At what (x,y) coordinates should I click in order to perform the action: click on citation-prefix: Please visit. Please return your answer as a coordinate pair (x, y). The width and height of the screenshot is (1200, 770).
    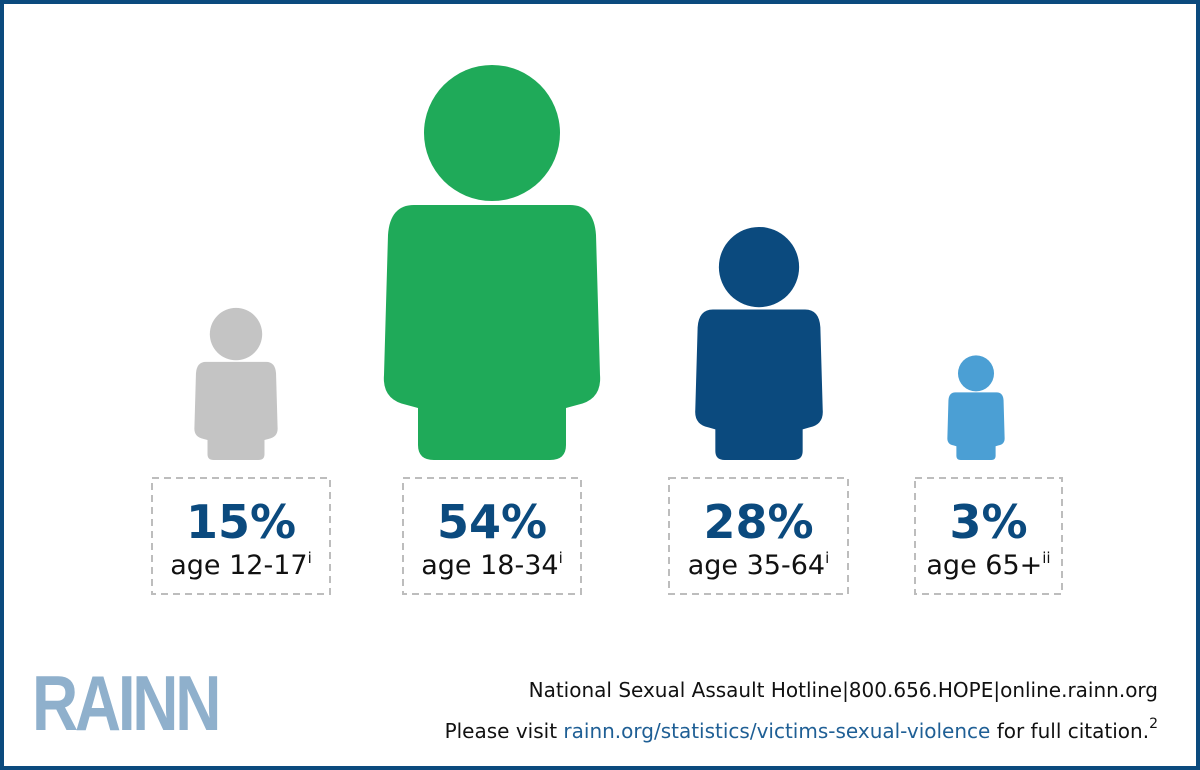
    Looking at the image, I should click on (501, 731).